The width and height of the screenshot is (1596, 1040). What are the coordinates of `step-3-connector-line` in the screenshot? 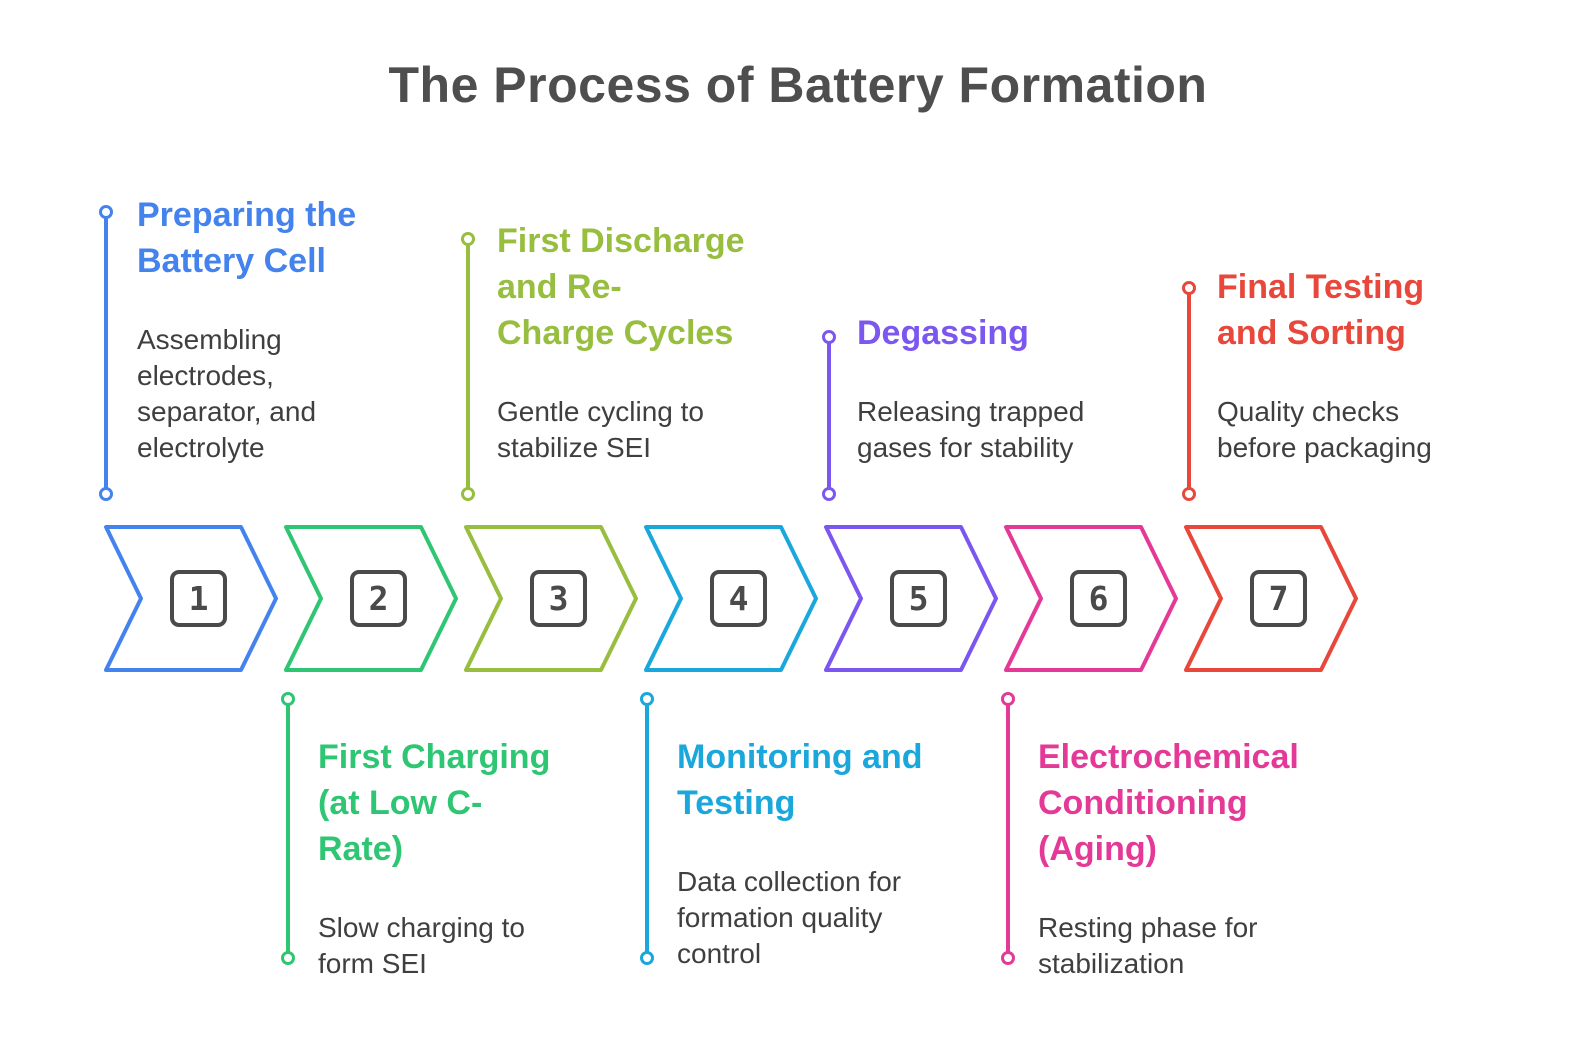 It's located at (468, 366).